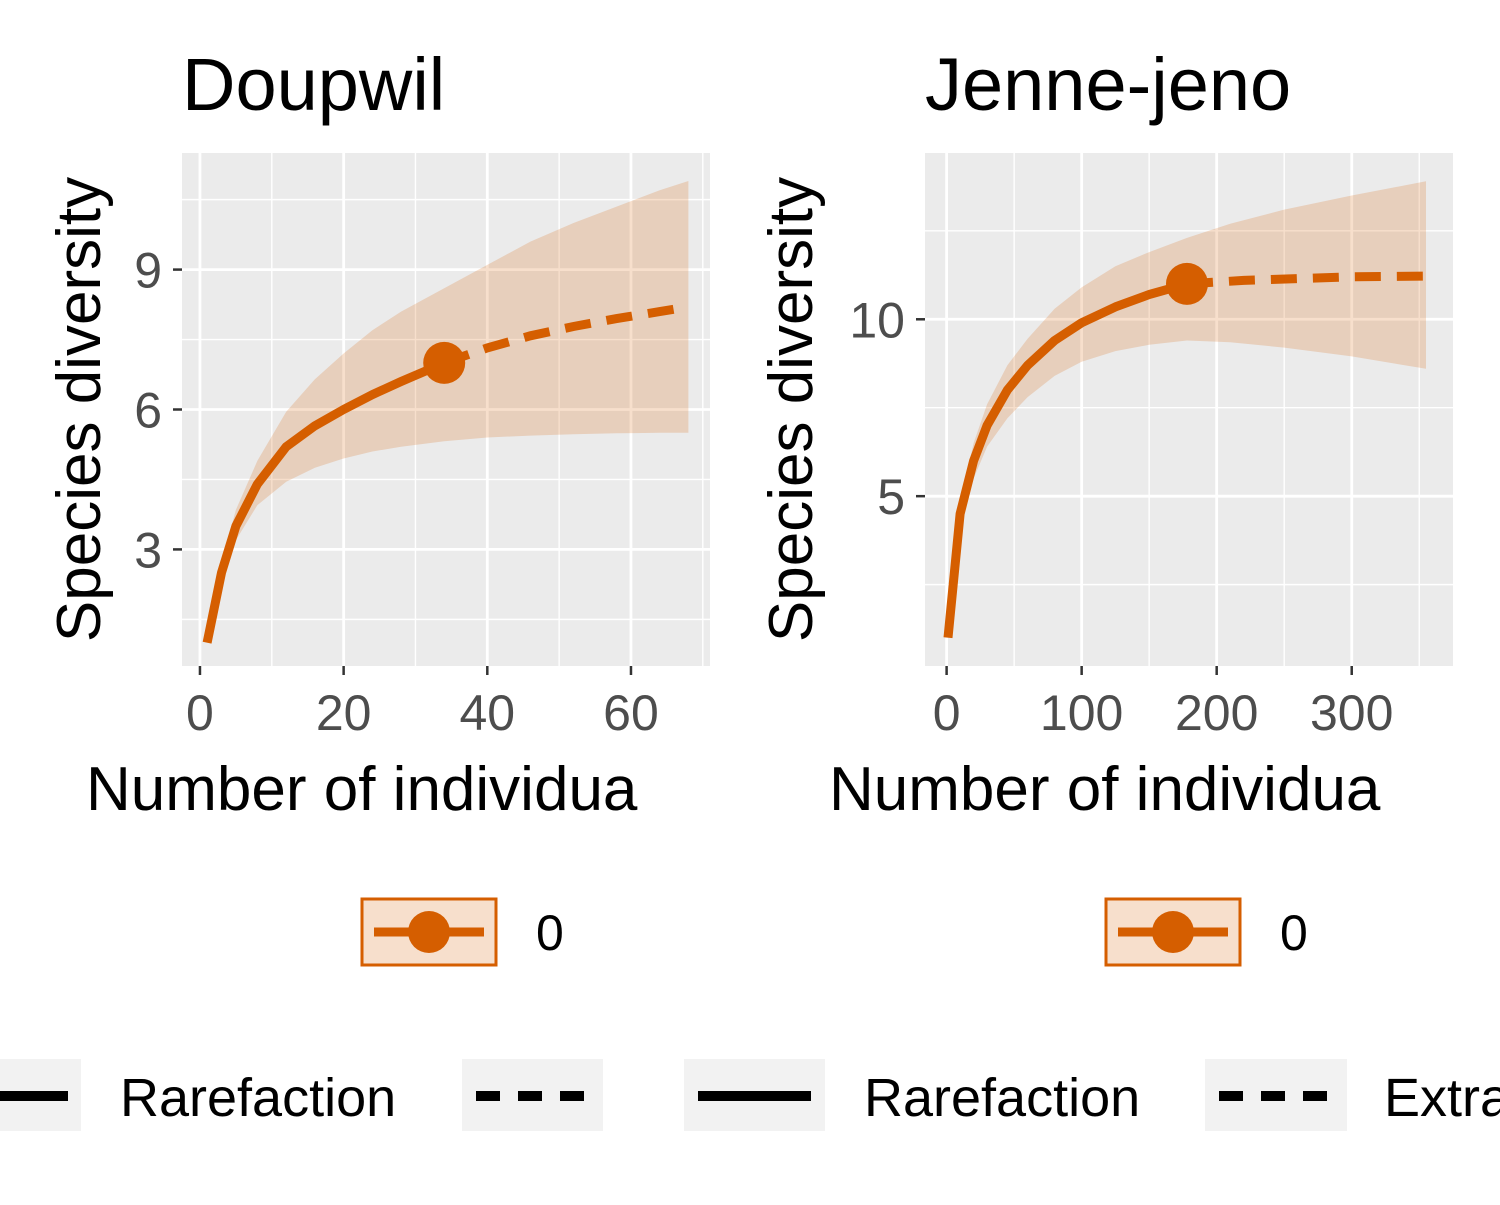 The image size is (1500, 1205). Describe the element at coordinates (631, 713) in the screenshot. I see `x-tick-label: 60` at that location.